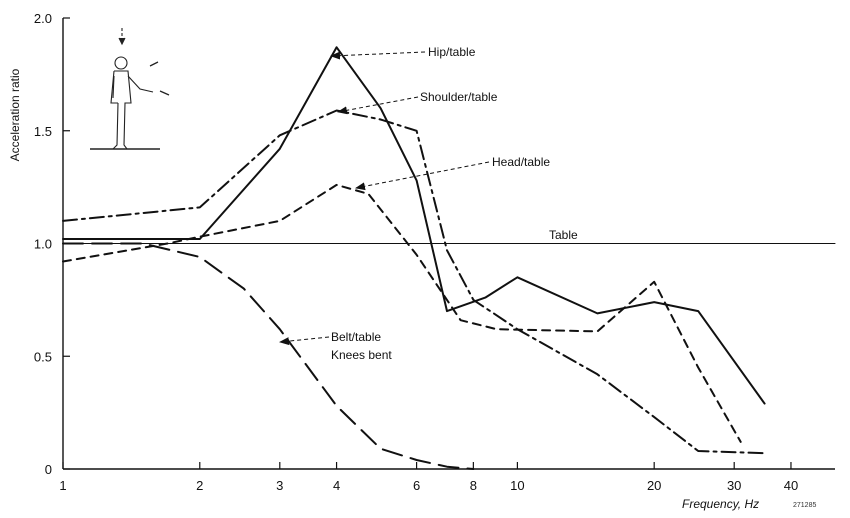 The image size is (850, 518). Describe the element at coordinates (336, 485) in the screenshot. I see `x-tick-label: 4` at that location.